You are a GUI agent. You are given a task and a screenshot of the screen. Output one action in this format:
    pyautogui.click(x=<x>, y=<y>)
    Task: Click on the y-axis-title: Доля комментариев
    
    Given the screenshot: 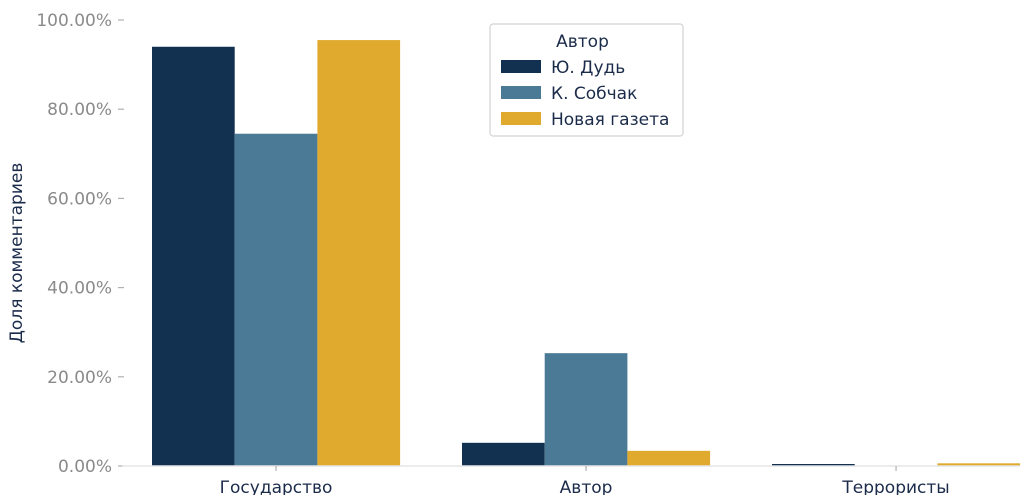 What is the action you would take?
    pyautogui.click(x=17, y=253)
    